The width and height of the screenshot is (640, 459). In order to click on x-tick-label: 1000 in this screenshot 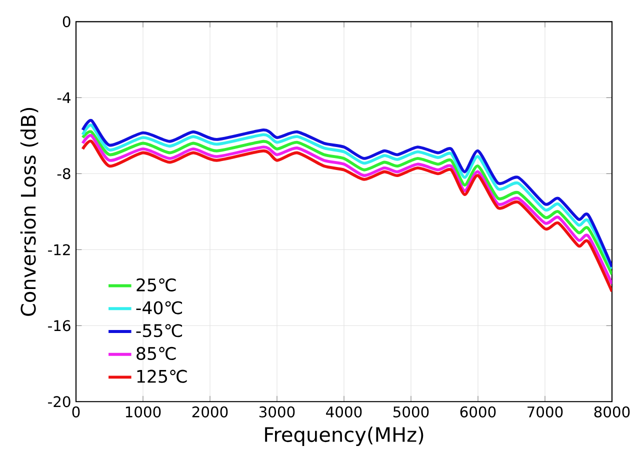, I will do `click(143, 412)`.